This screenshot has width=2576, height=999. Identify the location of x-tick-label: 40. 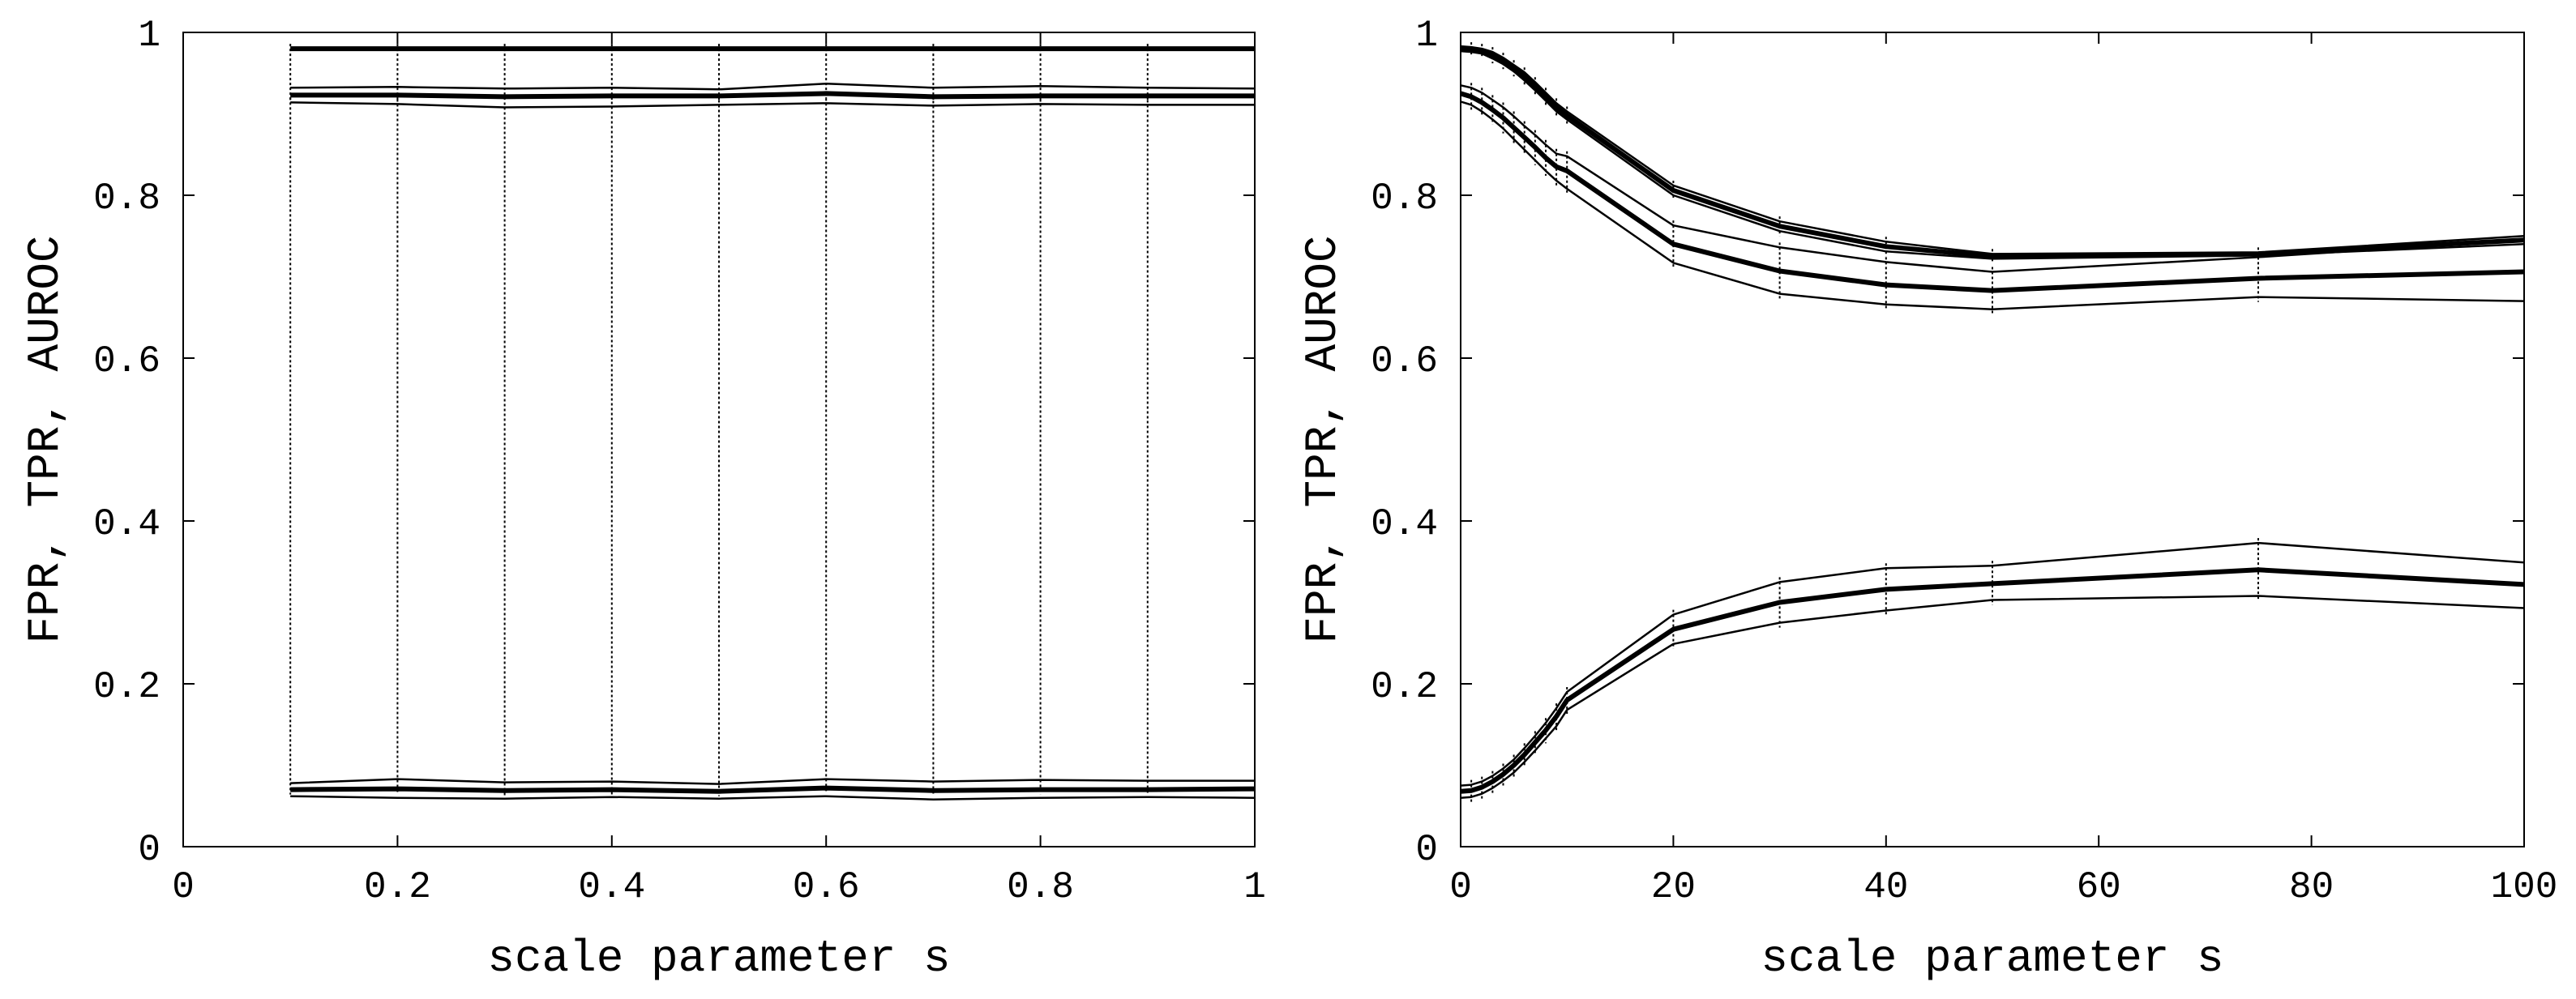
(1886, 887).